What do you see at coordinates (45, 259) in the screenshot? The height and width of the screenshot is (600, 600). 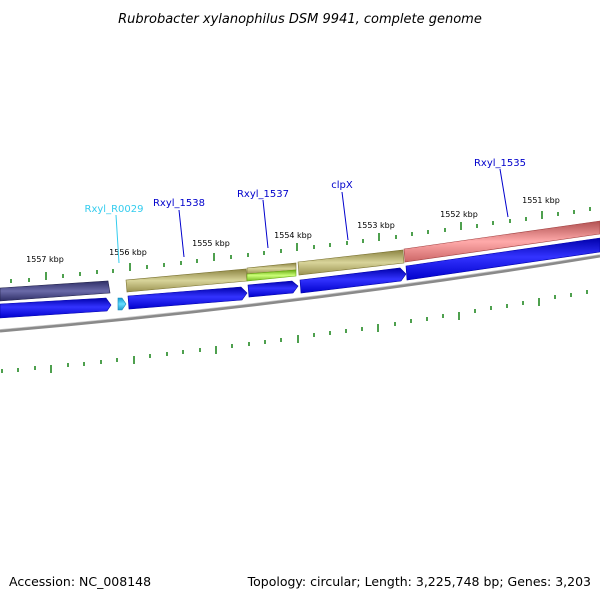 I see `kbp-label: 1557 kbp` at bounding box center [45, 259].